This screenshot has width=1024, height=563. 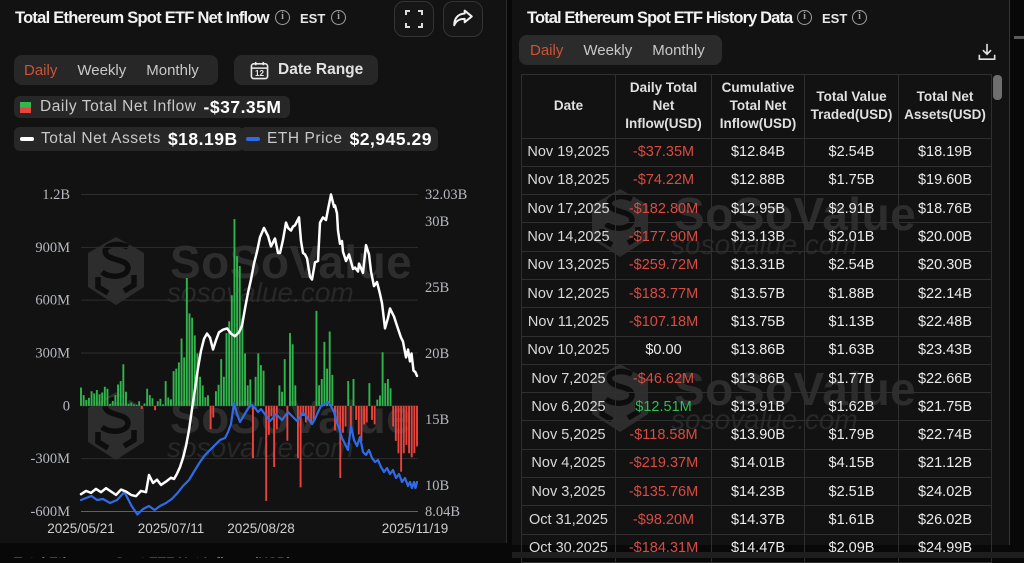 I want to click on svg-text: 32.03B, so click(x=446, y=195).